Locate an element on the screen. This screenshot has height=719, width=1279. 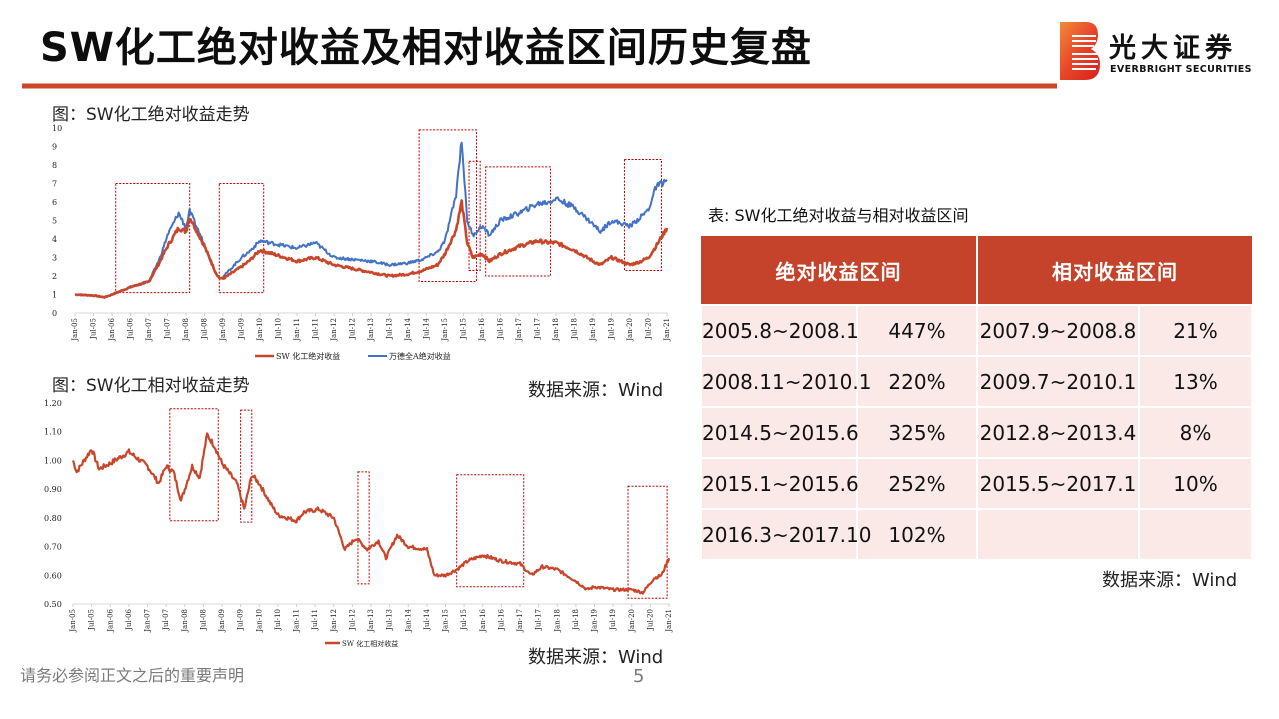
x-tick-label: Jul-17 is located at coordinates (539, 620).